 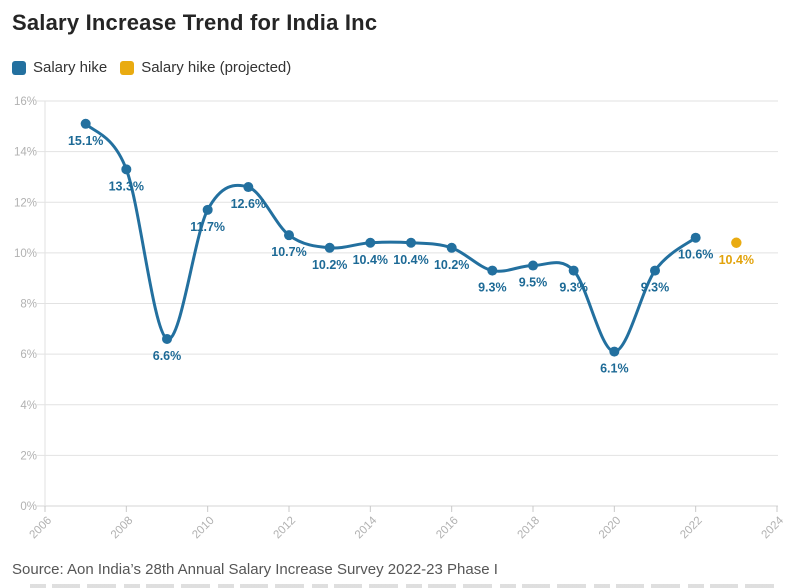 I want to click on y-axis-label-4: 4%, so click(x=28, y=406).